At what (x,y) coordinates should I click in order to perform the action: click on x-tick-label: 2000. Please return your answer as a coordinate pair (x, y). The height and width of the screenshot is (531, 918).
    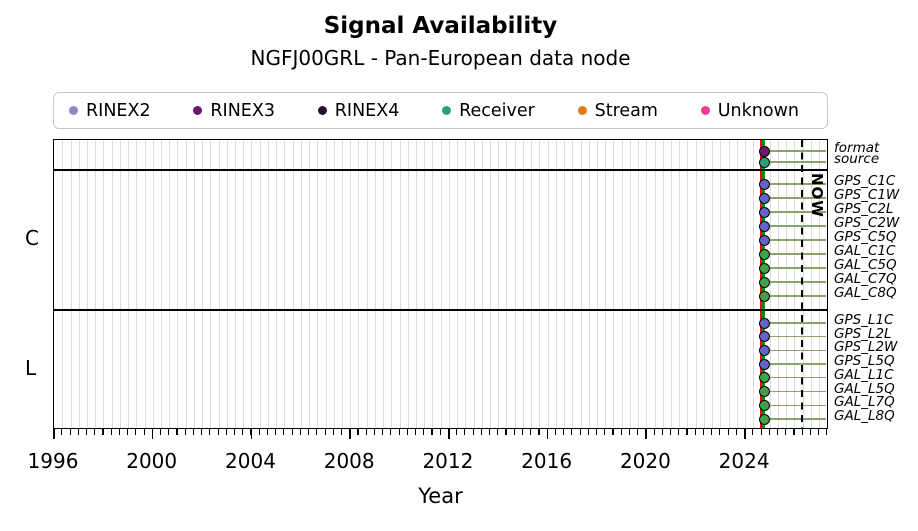
    Looking at the image, I should click on (152, 461).